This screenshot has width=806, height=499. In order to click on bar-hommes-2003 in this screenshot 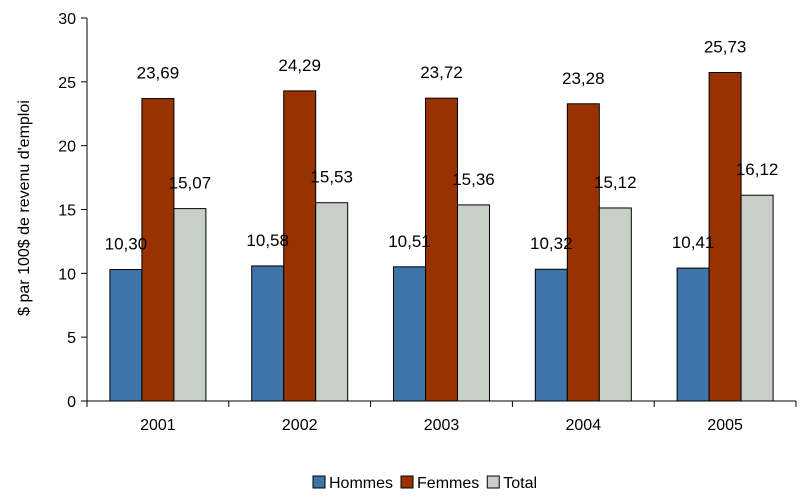, I will do `click(409, 334)`.